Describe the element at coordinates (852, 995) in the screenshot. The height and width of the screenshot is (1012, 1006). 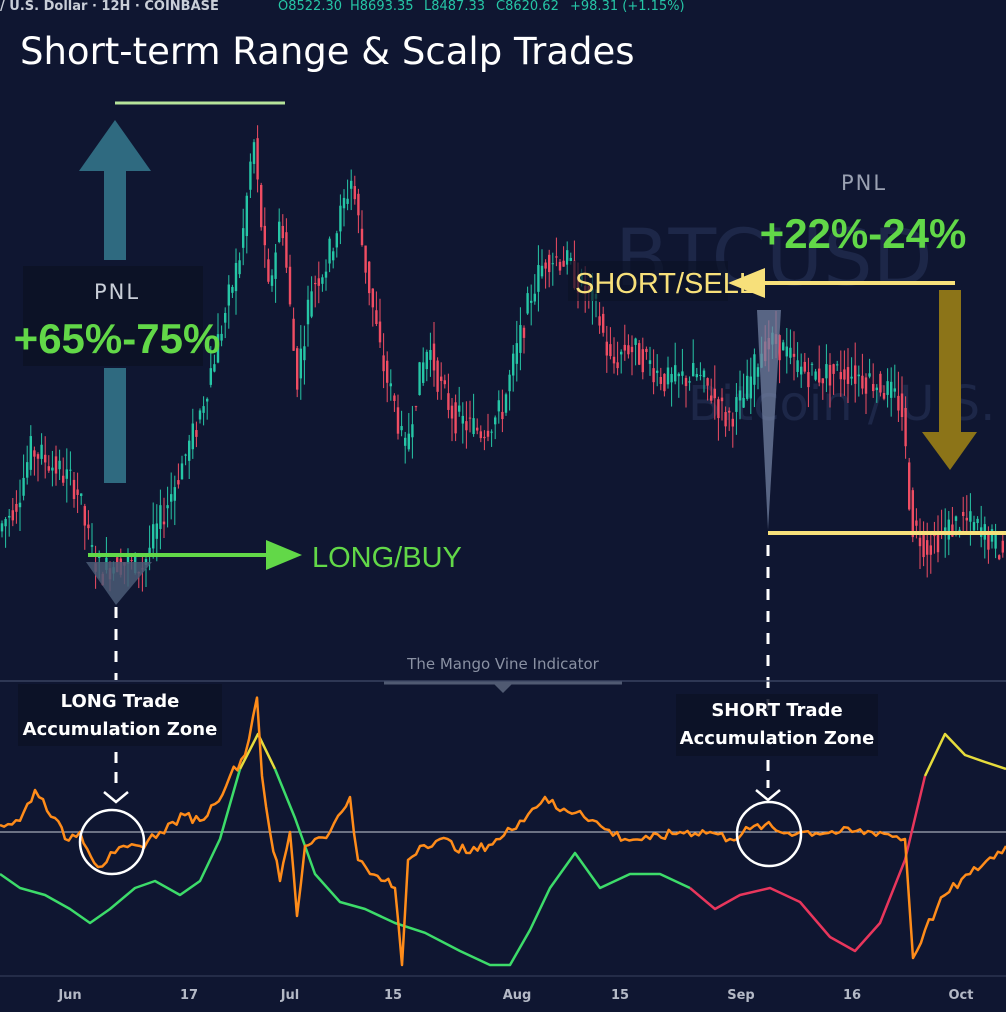
I see `x-tick-label: 16` at that location.